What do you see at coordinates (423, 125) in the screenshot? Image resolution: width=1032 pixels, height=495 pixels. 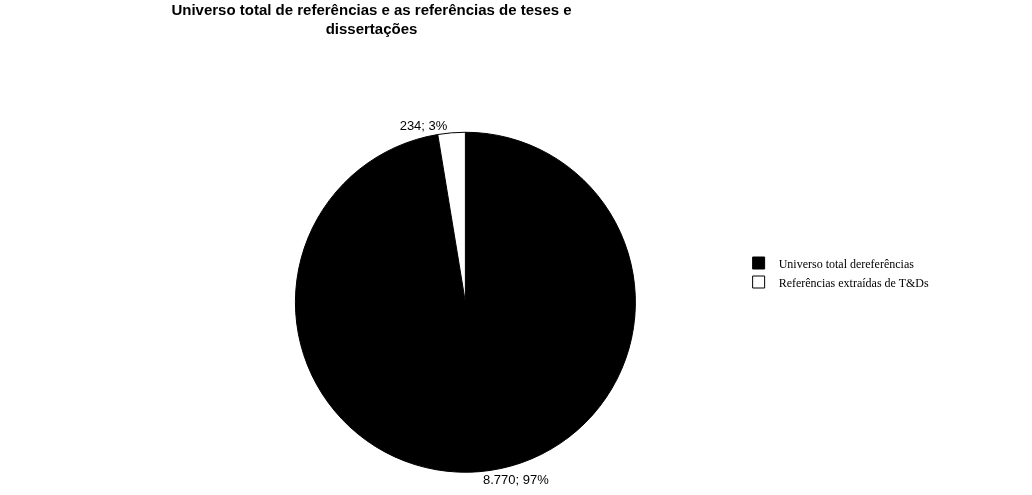 I see `data-label: 234; 3%` at bounding box center [423, 125].